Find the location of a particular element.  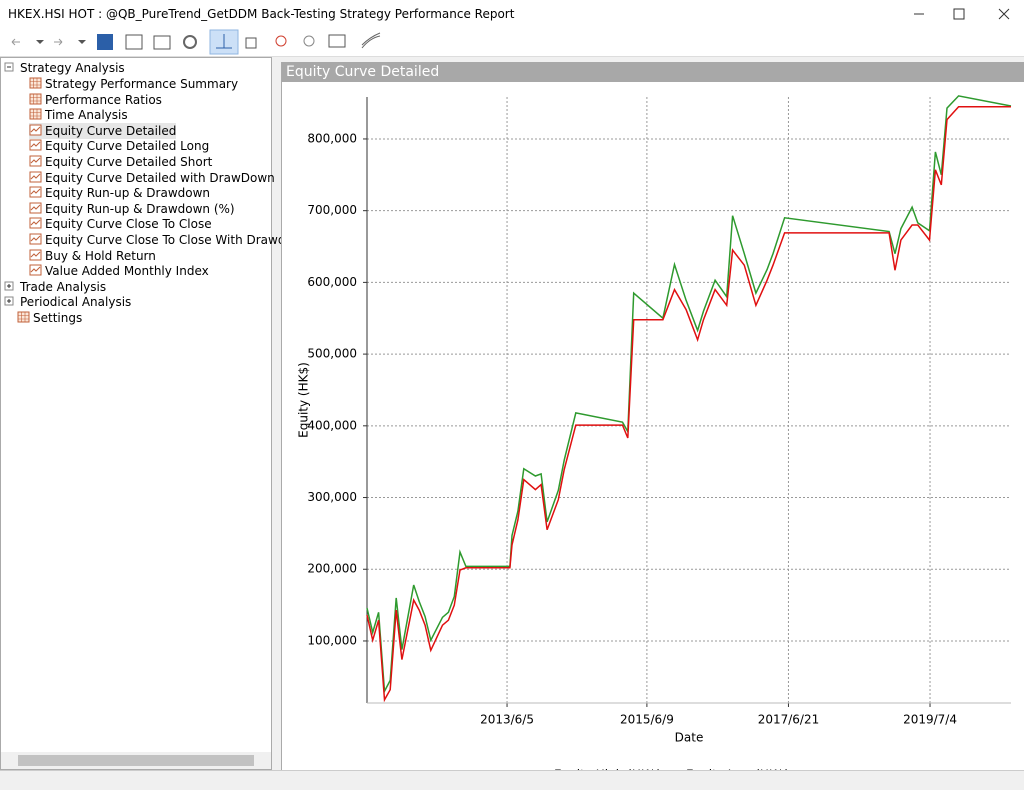

y-tick-label: 700,000 is located at coordinates (332, 210).